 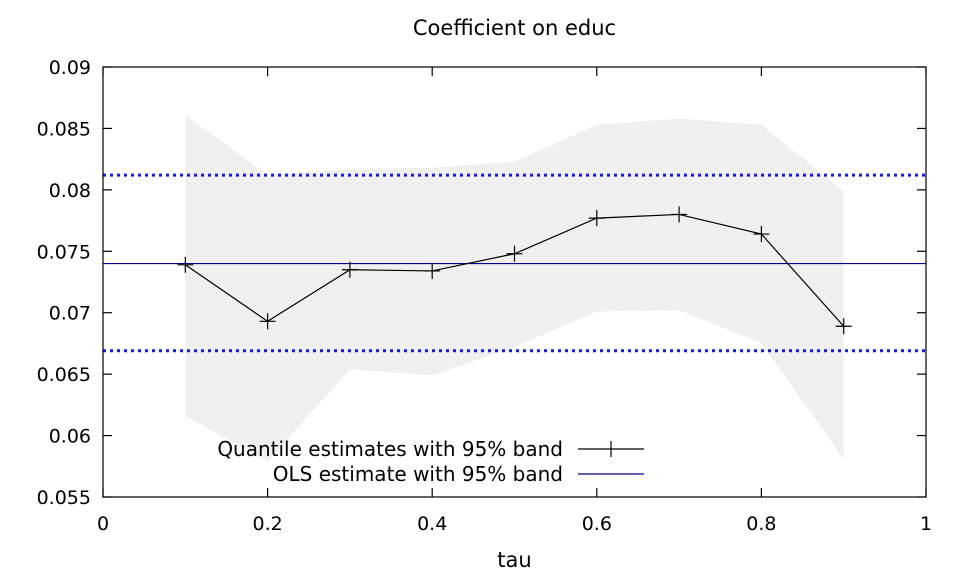 What do you see at coordinates (267, 524) in the screenshot?
I see `x-tick-label: 0.2` at bounding box center [267, 524].